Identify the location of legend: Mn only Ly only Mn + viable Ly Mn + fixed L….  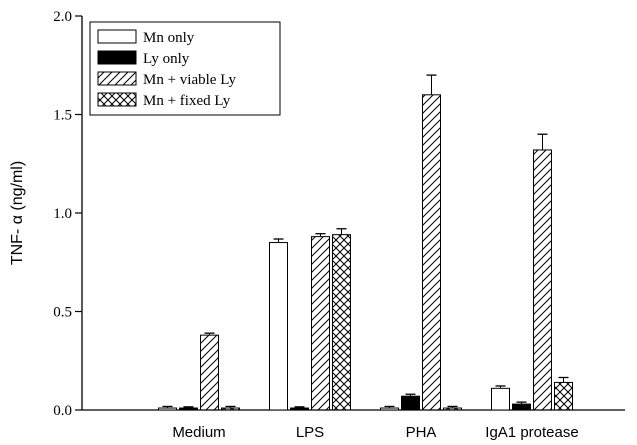
(185, 68).